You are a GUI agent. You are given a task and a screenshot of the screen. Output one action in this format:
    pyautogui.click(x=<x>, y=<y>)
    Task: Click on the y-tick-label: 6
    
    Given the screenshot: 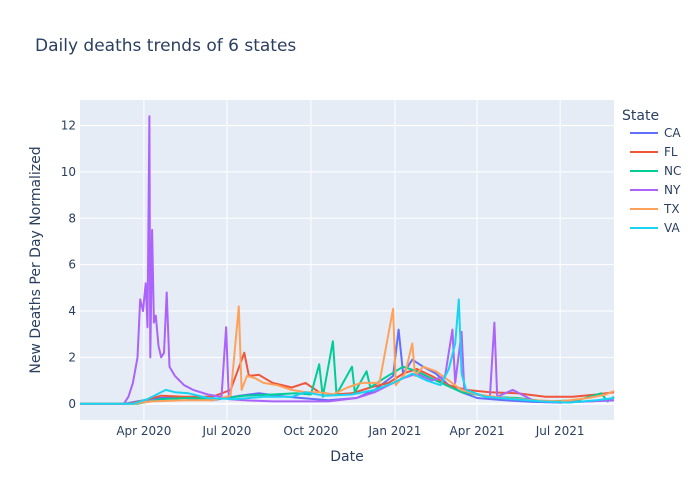 What is the action you would take?
    pyautogui.click(x=72, y=265)
    